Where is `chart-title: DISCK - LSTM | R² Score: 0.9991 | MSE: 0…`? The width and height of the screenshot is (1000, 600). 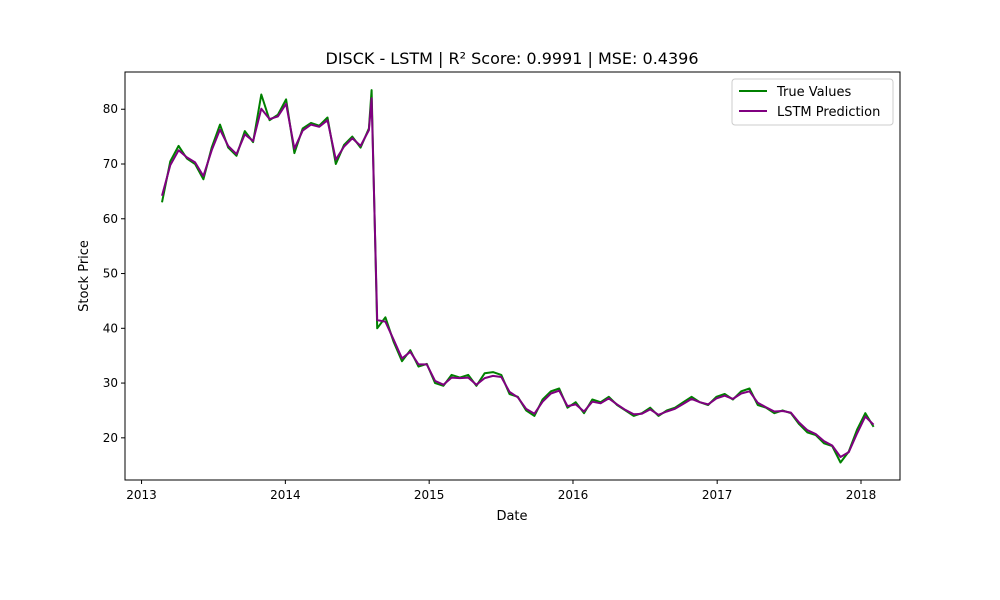 chart-title: DISCK - LSTM | R² Score: 0.9991 | MSE: 0… is located at coordinates (512, 58).